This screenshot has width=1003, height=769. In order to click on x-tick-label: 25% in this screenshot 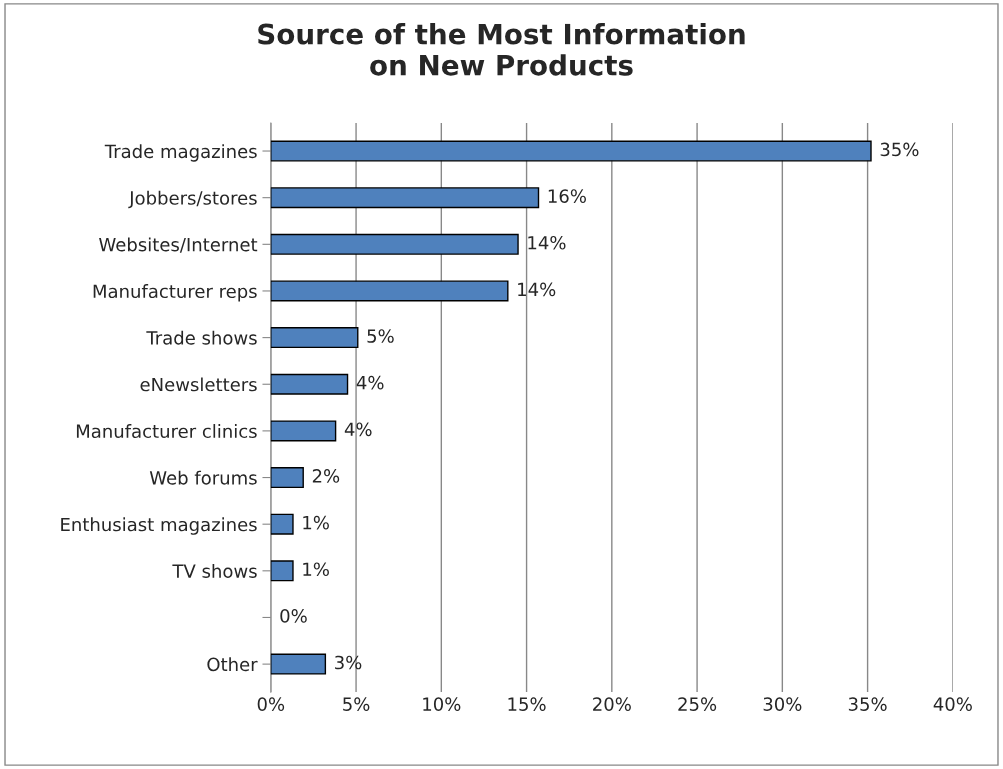, I will do `click(697, 704)`.